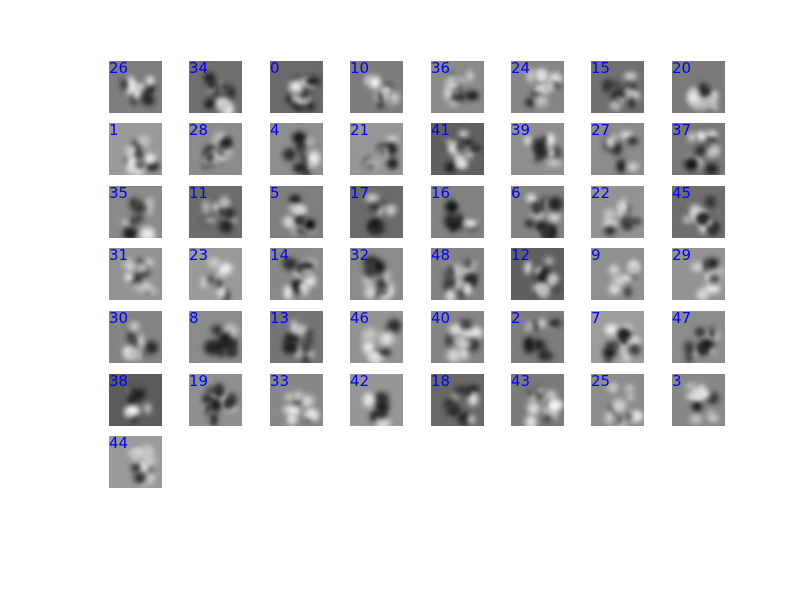 This screenshot has width=812, height=612. What do you see at coordinates (681, 69) in the screenshot?
I see `filter-index-label: 20` at bounding box center [681, 69].